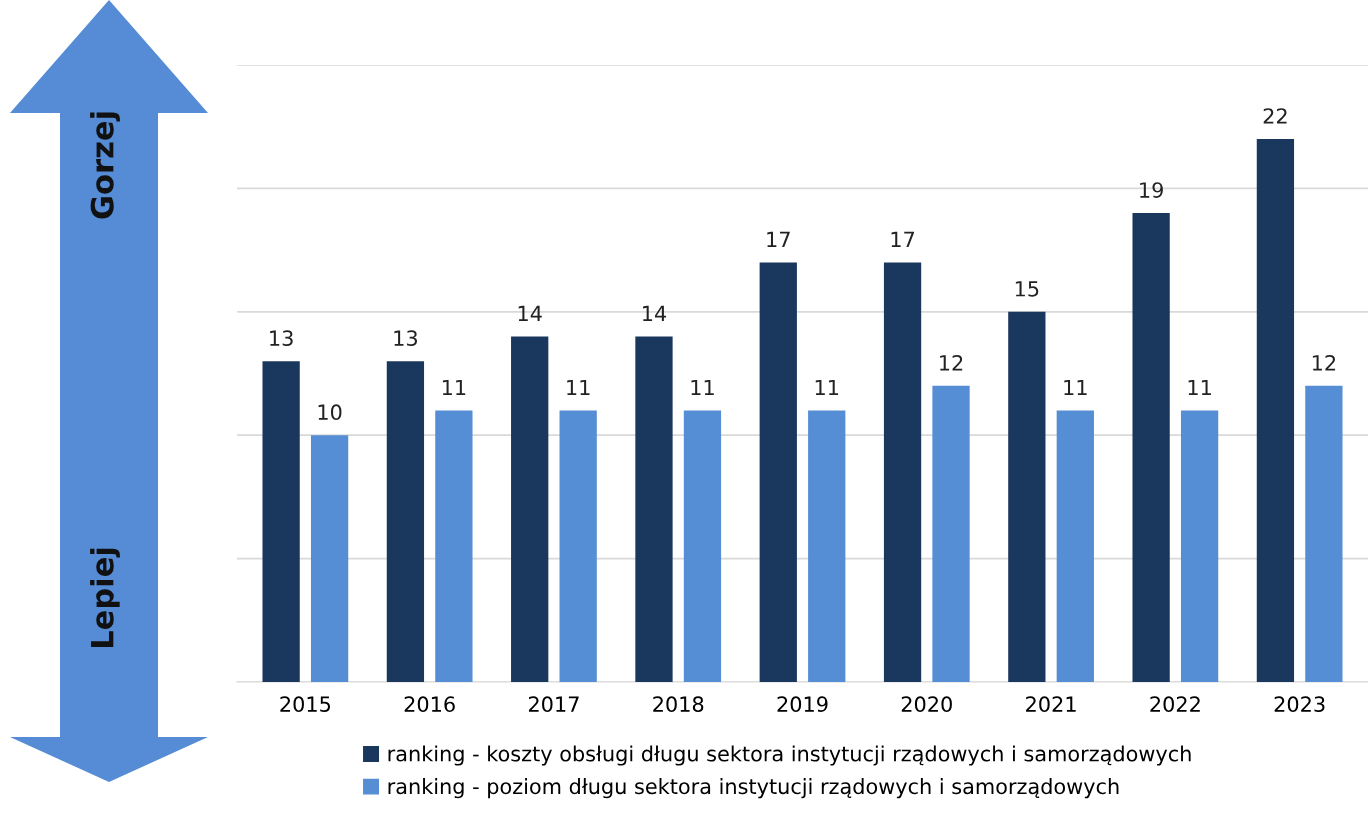  What do you see at coordinates (1051, 704) in the screenshot?
I see `x-tick-label: 2021` at bounding box center [1051, 704].